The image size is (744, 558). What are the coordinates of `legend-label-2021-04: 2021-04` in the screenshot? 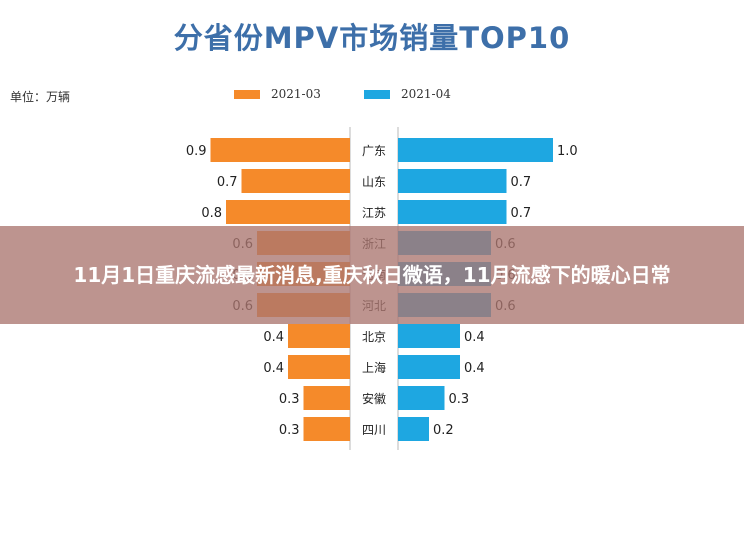 It's located at (426, 94).